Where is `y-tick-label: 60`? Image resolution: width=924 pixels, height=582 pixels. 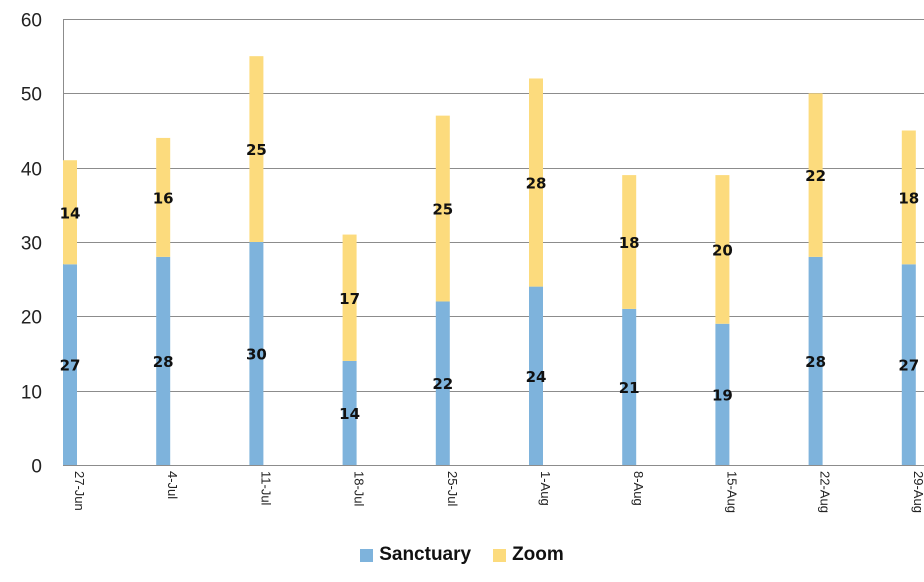 y-tick-label: 60 is located at coordinates (31, 21).